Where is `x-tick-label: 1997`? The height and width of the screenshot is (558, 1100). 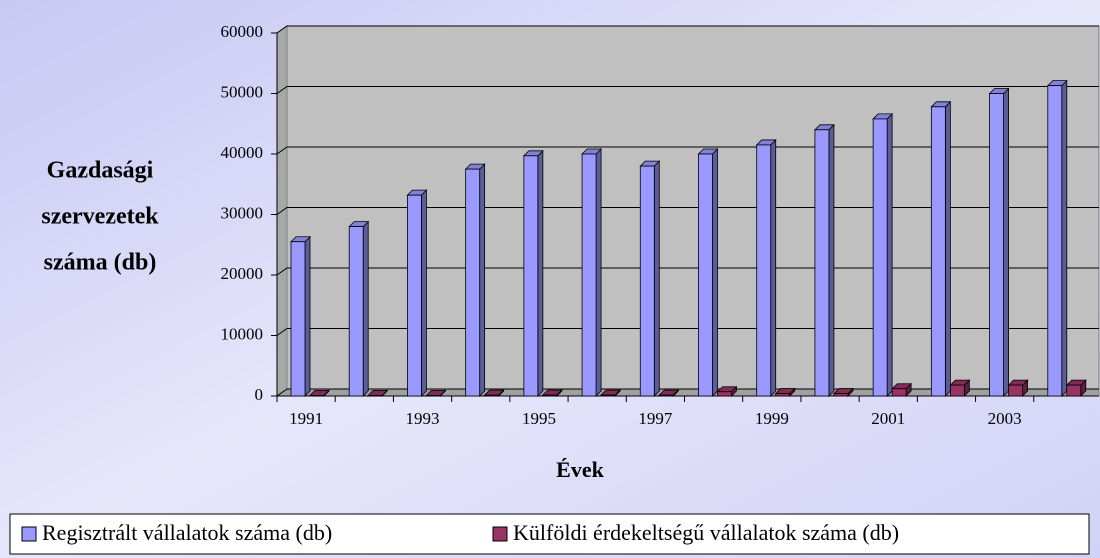
x-tick-label: 1997 is located at coordinates (655, 418).